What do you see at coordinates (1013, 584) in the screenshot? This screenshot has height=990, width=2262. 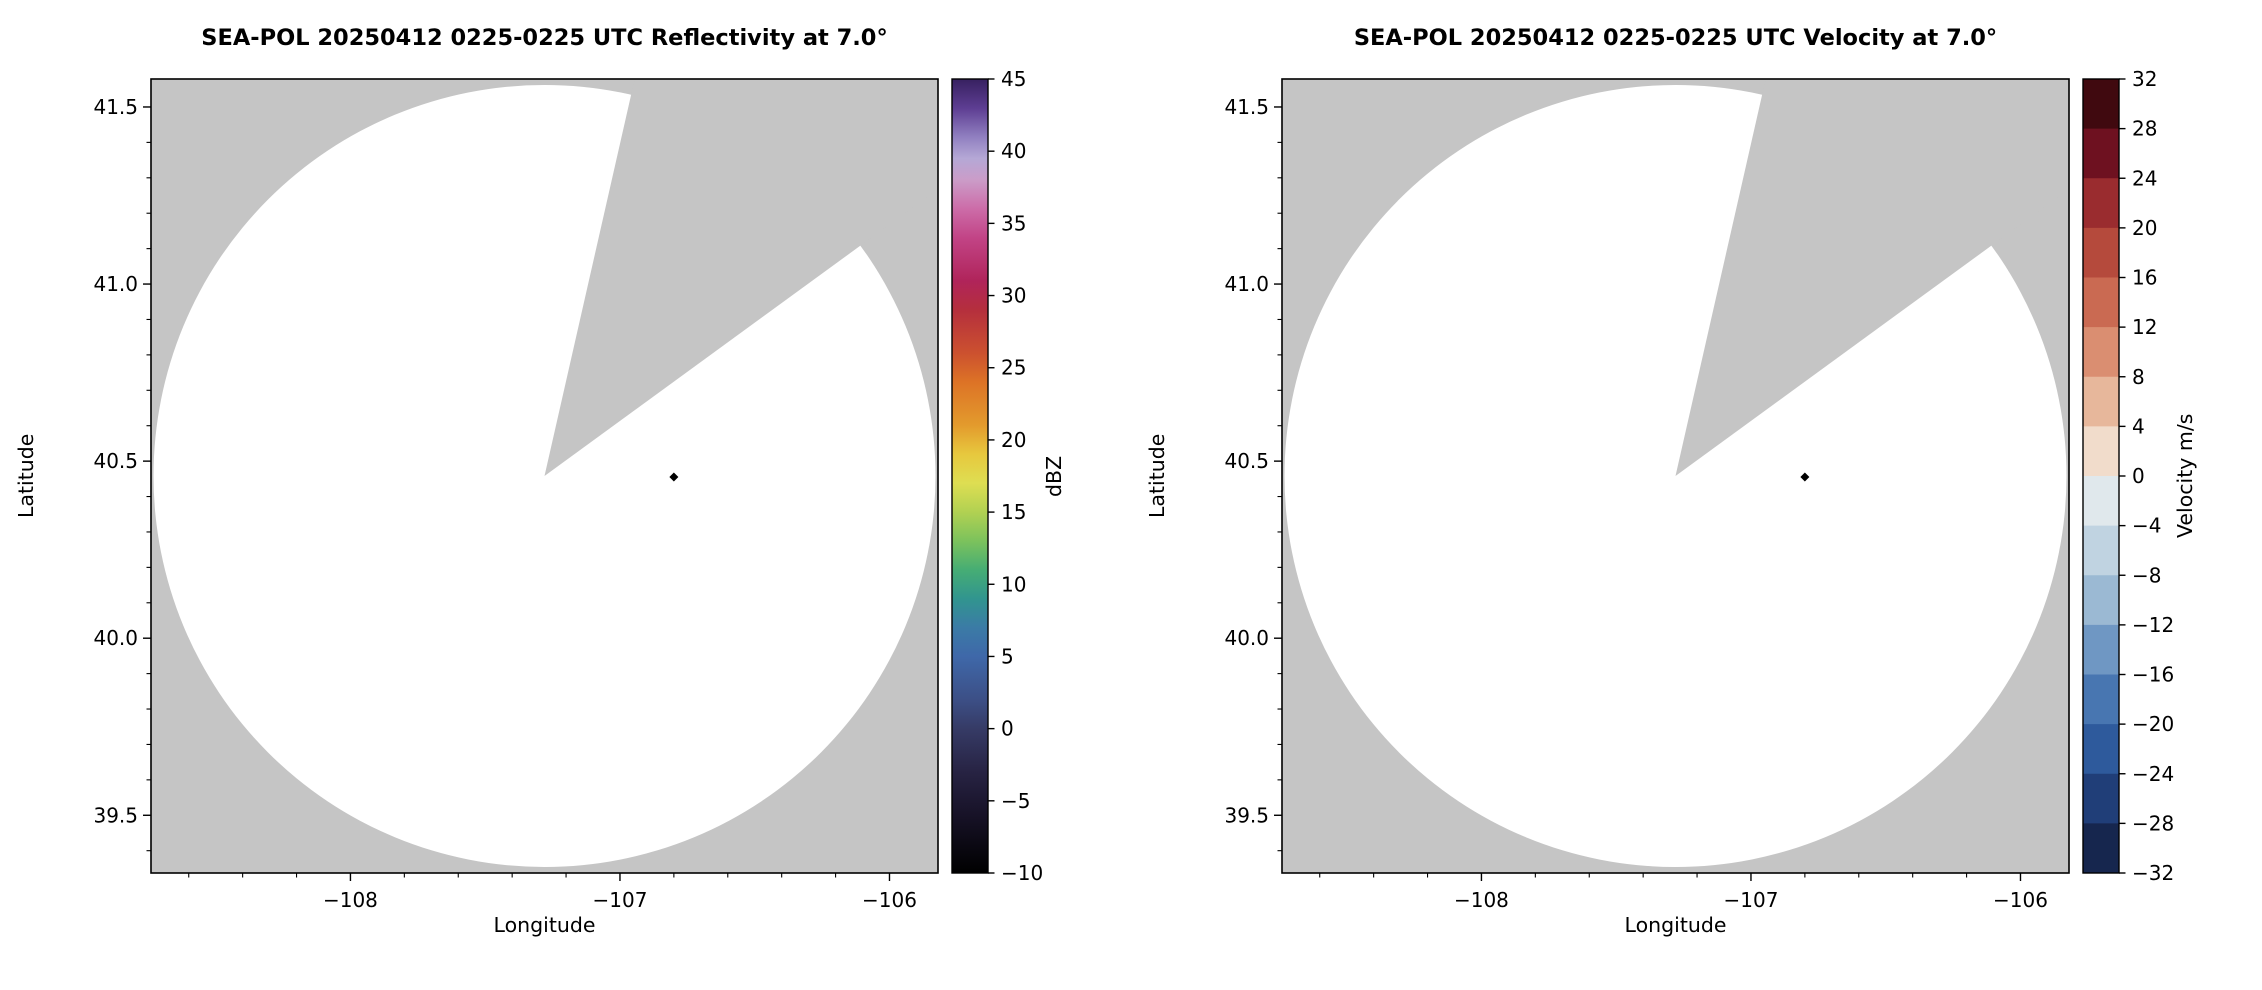 I see `colorbar-tick-label: 10` at bounding box center [1013, 584].